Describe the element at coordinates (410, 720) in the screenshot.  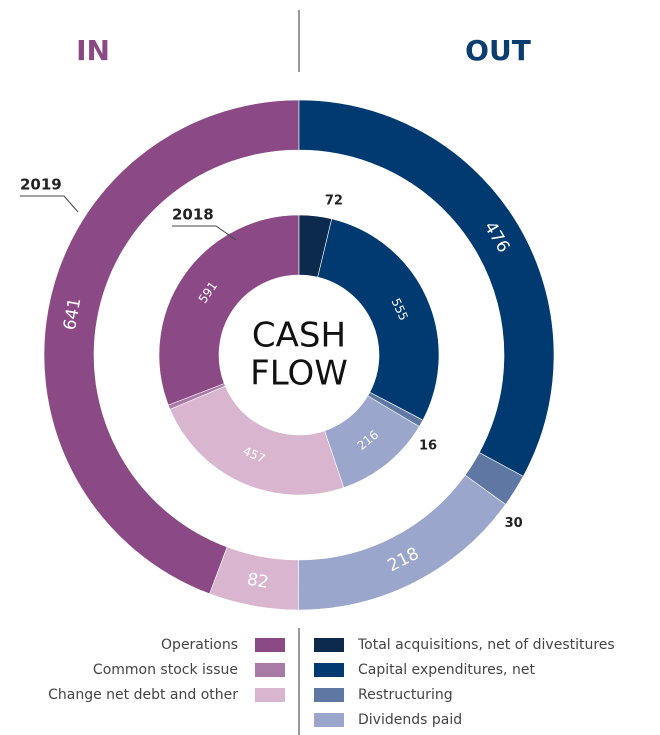
I see `legend-label: Dividends paid` at that location.